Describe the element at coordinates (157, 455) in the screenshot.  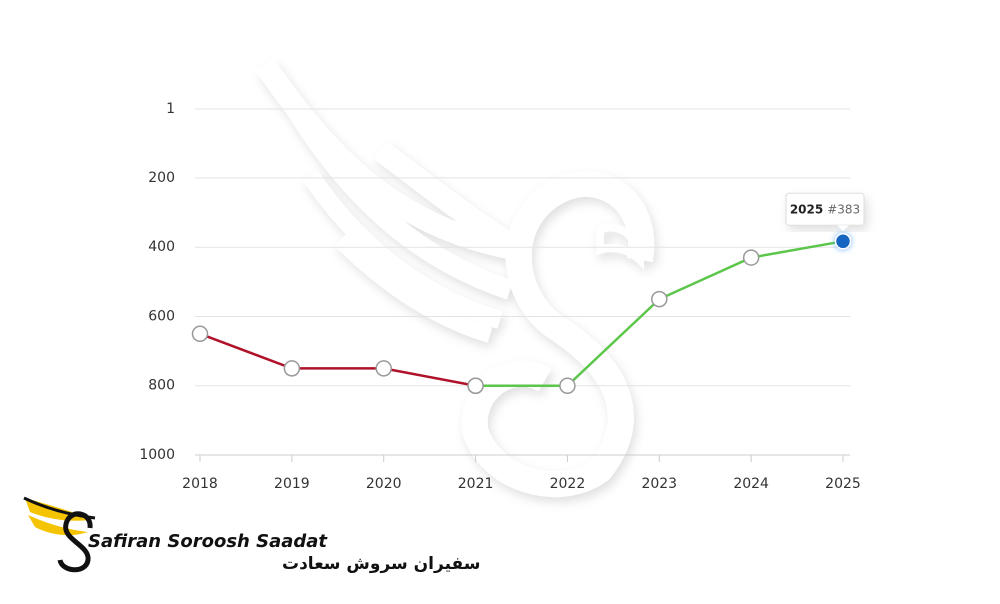
I see `y-tick-label: 1000` at that location.